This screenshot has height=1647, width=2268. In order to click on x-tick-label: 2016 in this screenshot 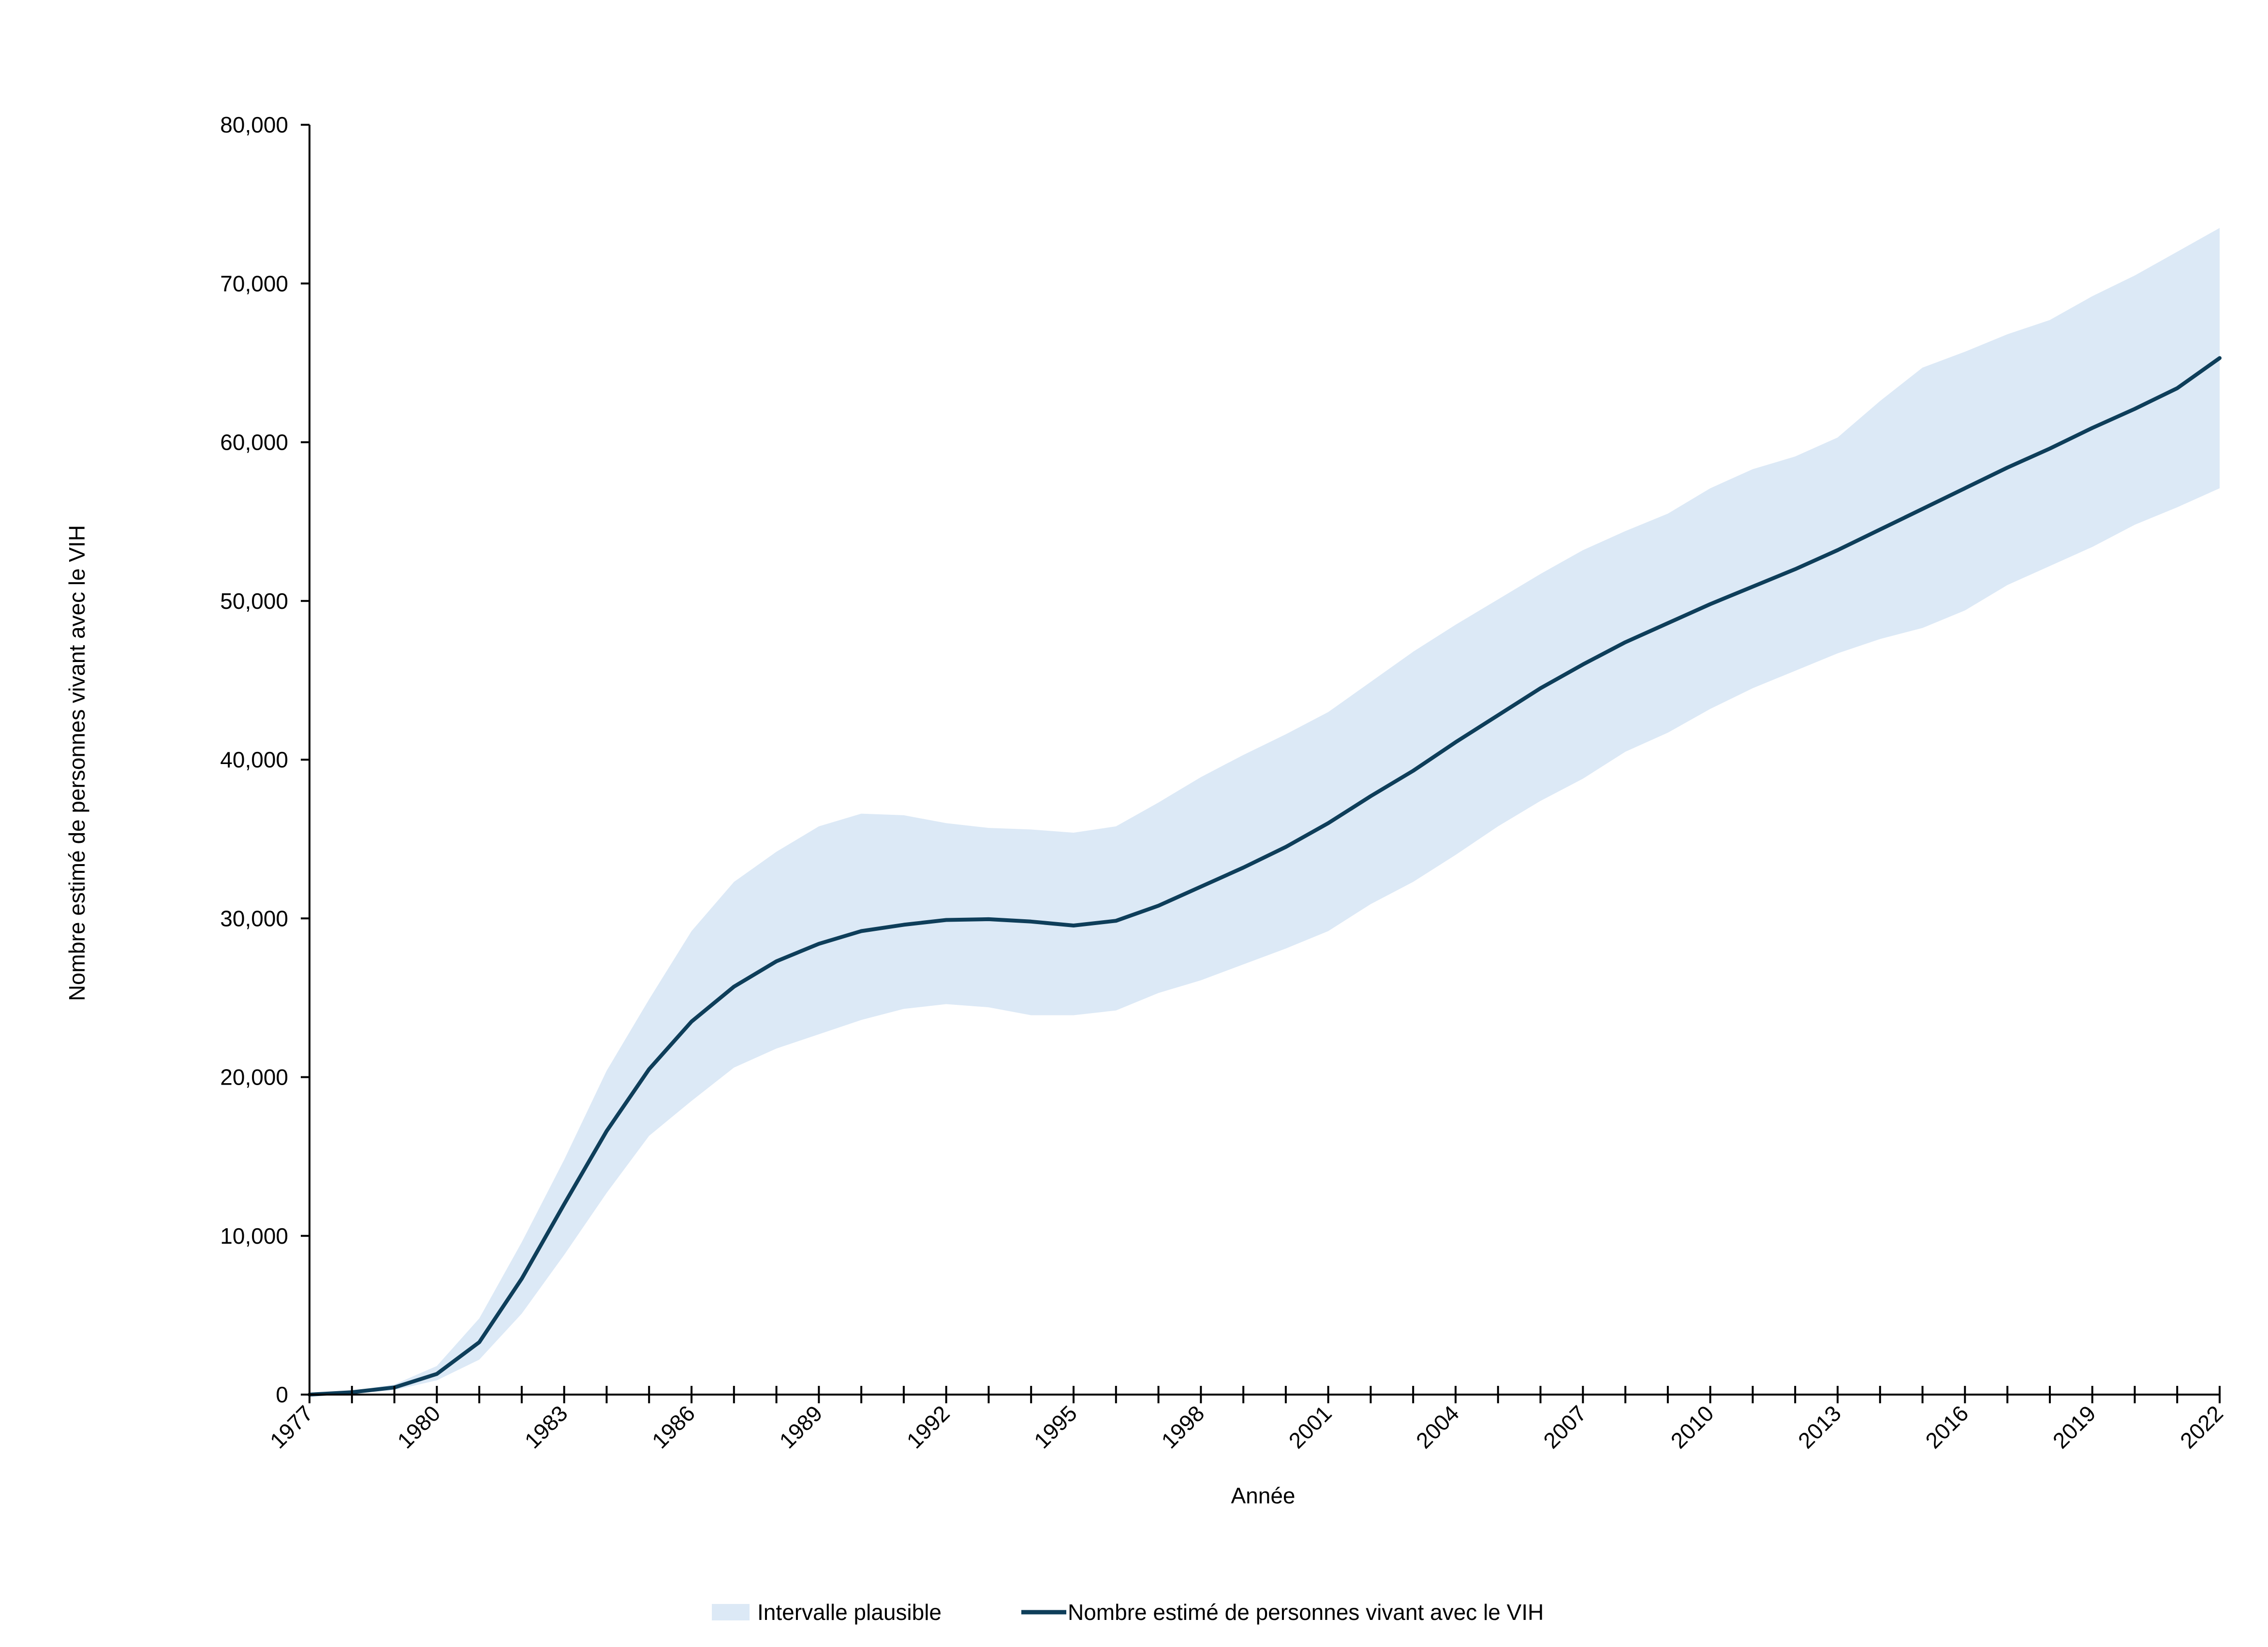, I will do `click(1946, 1426)`.